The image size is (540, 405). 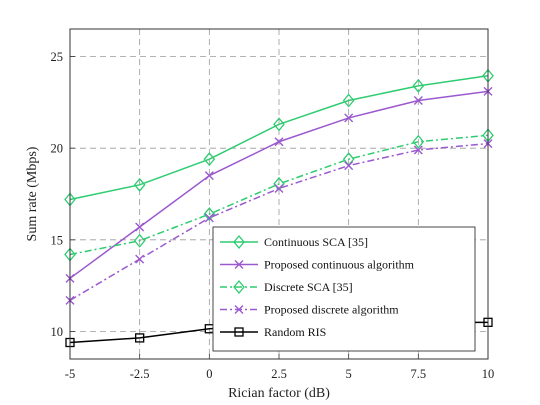 What do you see at coordinates (57, 149) in the screenshot?
I see `y-tick-label: 20` at bounding box center [57, 149].